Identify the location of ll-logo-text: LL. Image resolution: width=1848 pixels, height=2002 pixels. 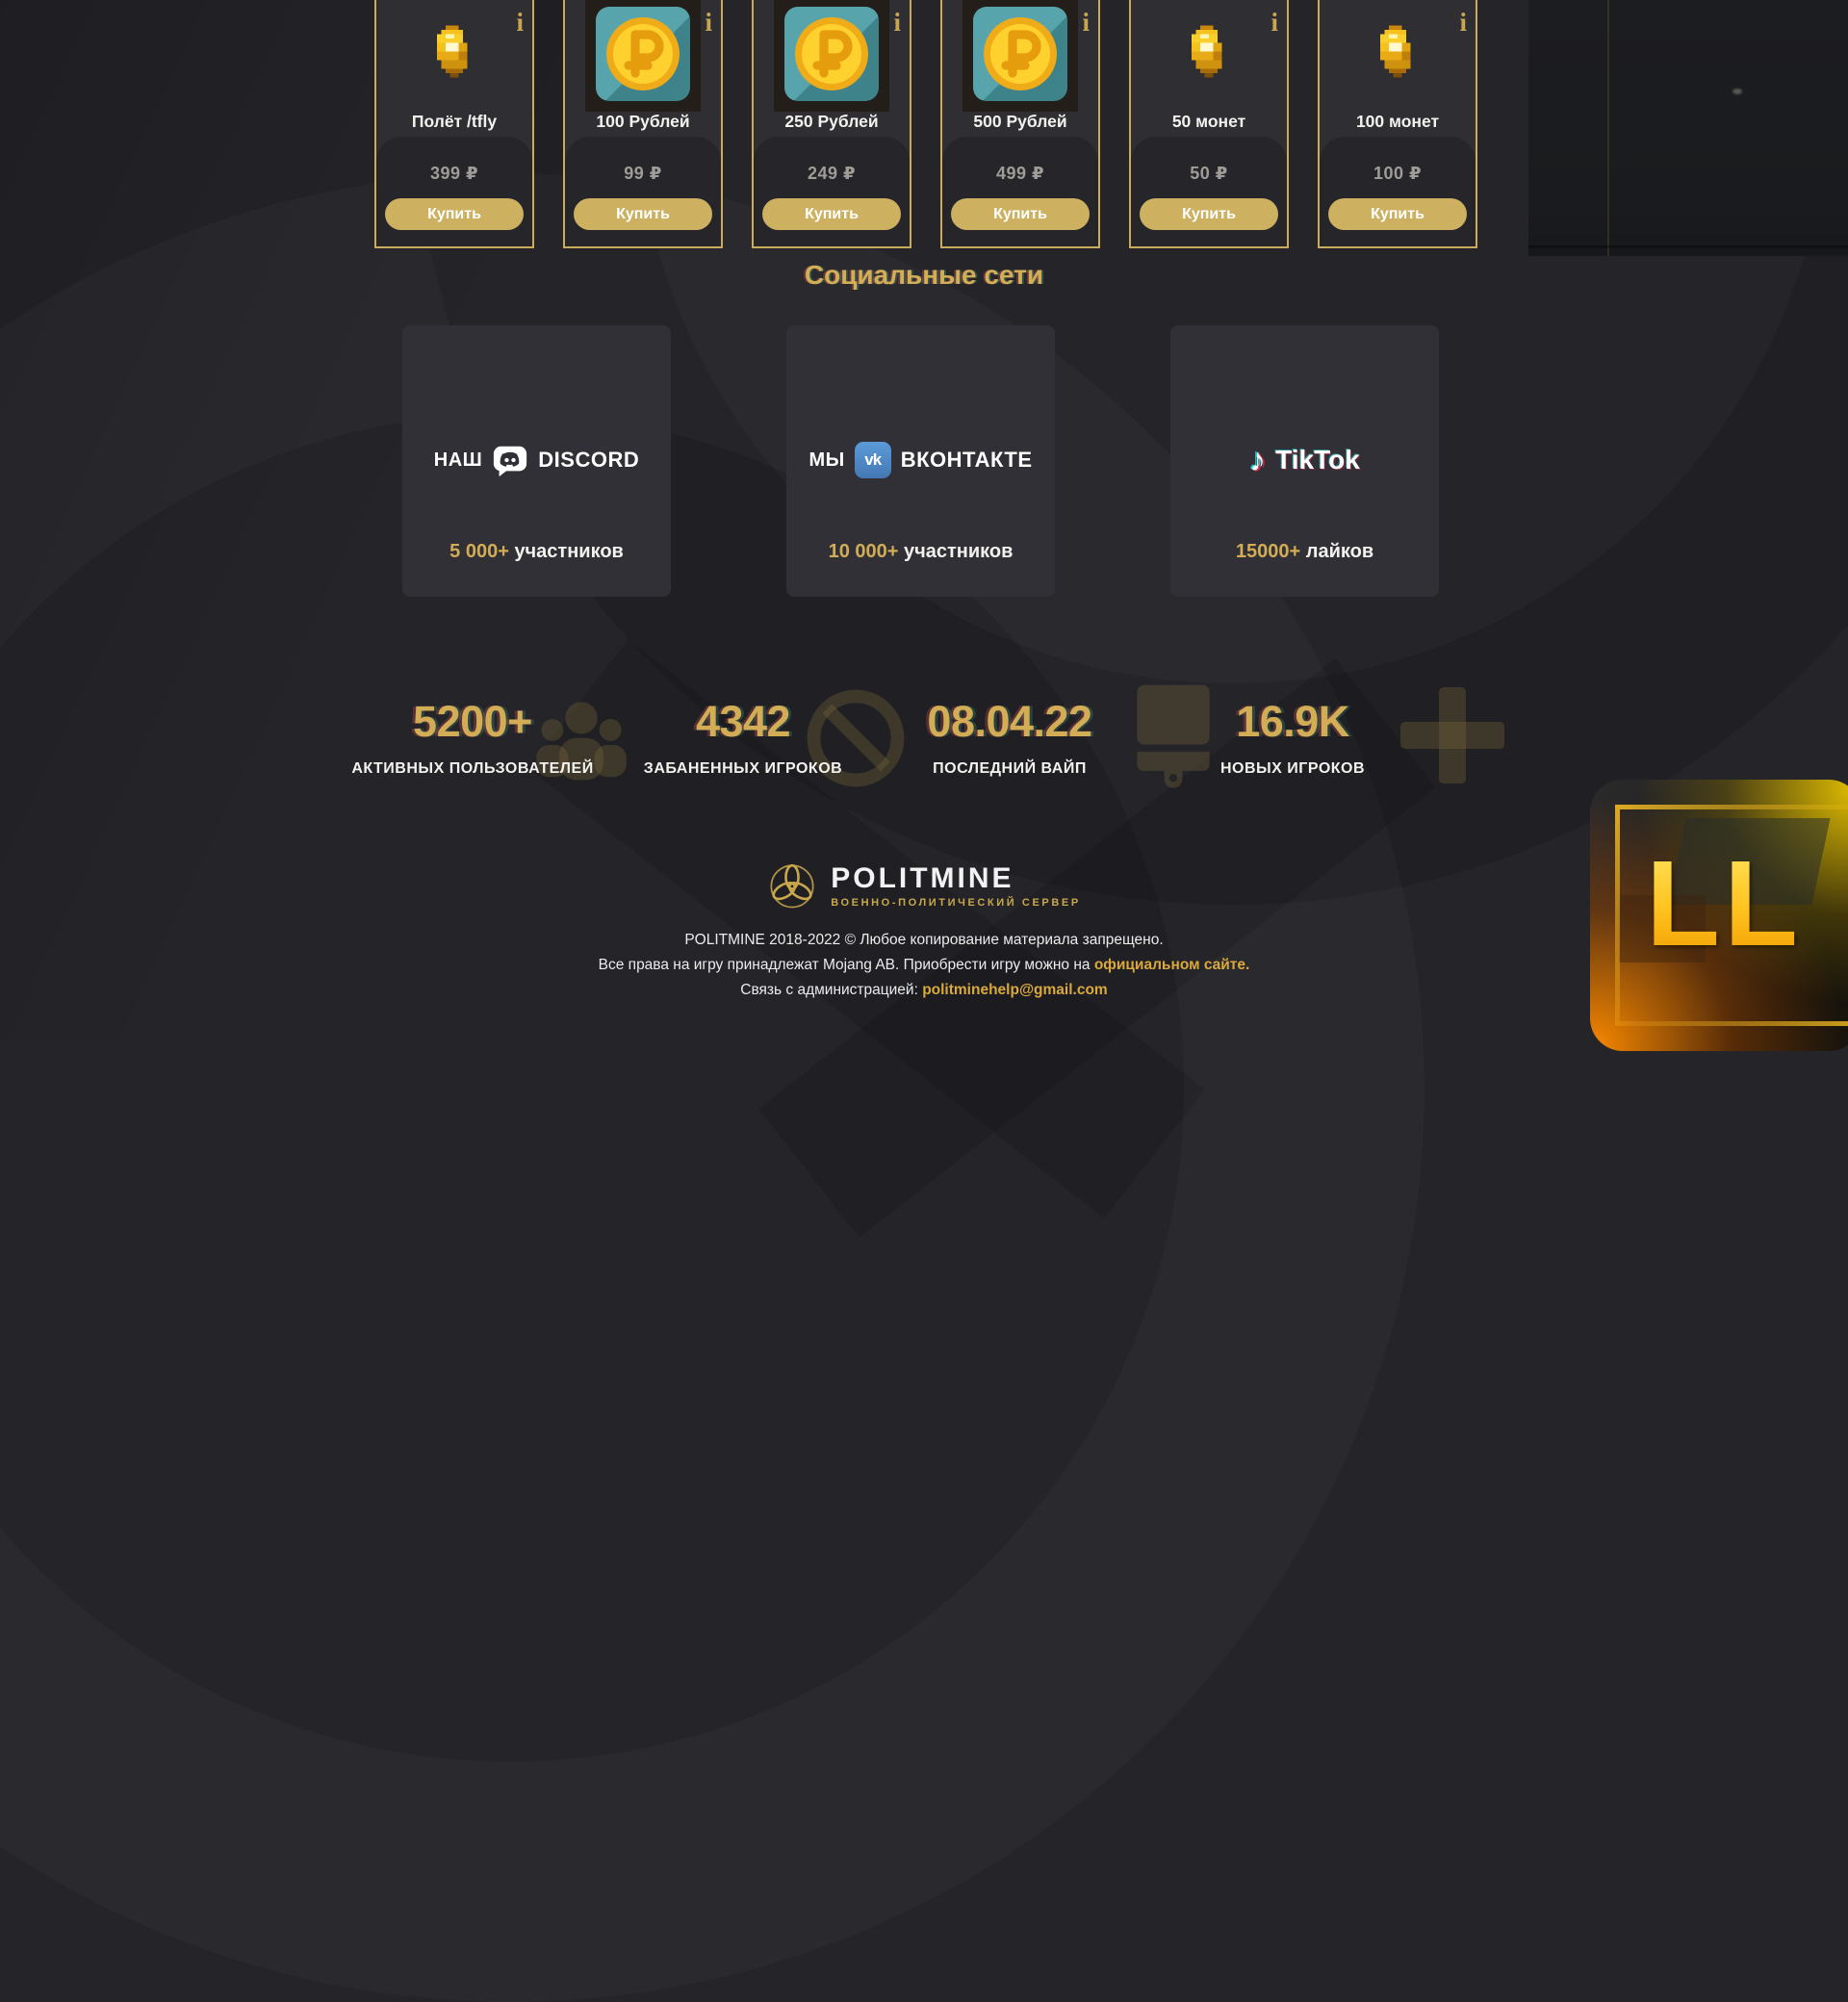
(1724, 903).